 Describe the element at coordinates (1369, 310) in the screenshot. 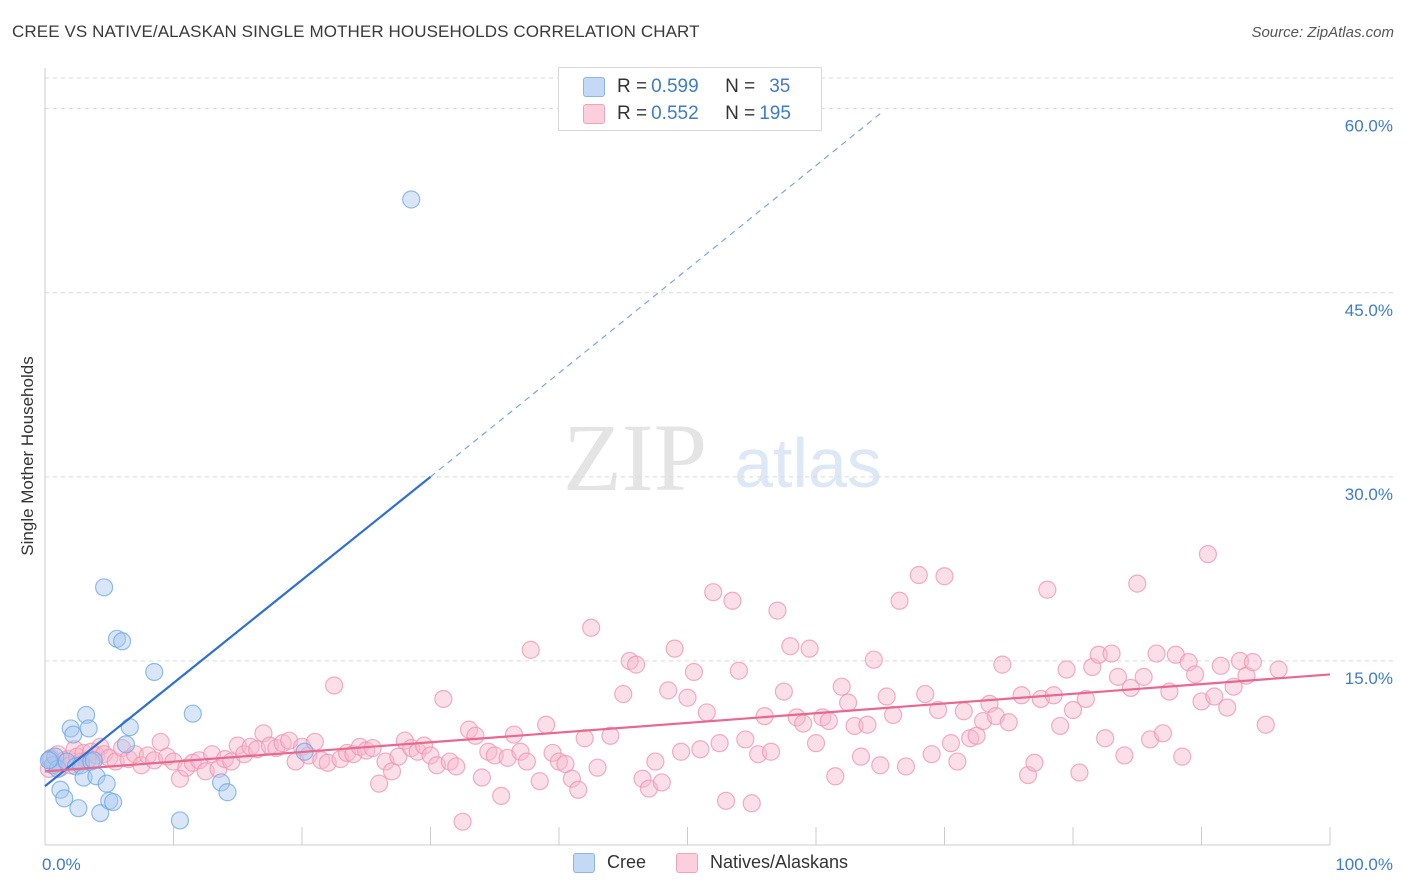

I see `y-tick-label: 45.0%` at that location.